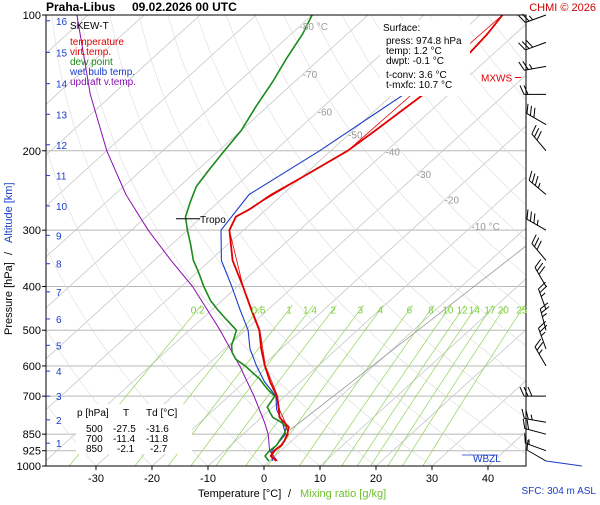  What do you see at coordinates (392, 153) in the screenshot?
I see `isotherm-label: -40` at bounding box center [392, 153].